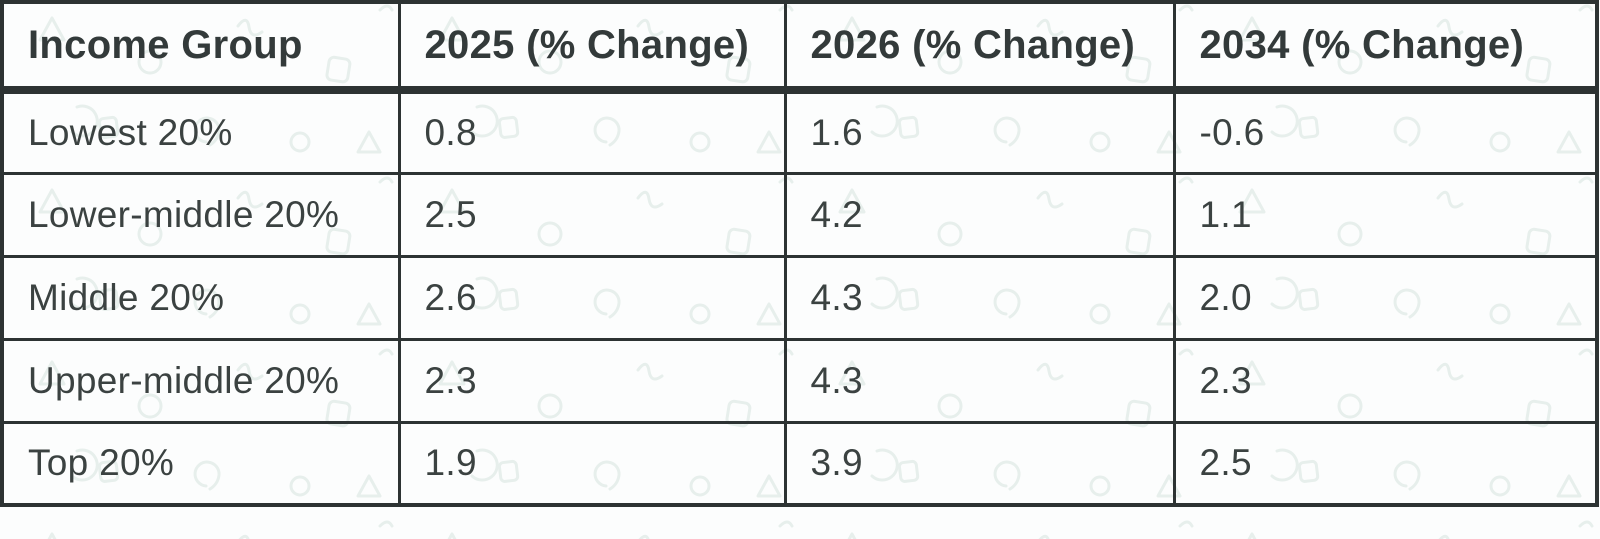 This screenshot has width=1600, height=539. Describe the element at coordinates (200, 47) in the screenshot. I see `column-header-income-group: Income Group` at that location.